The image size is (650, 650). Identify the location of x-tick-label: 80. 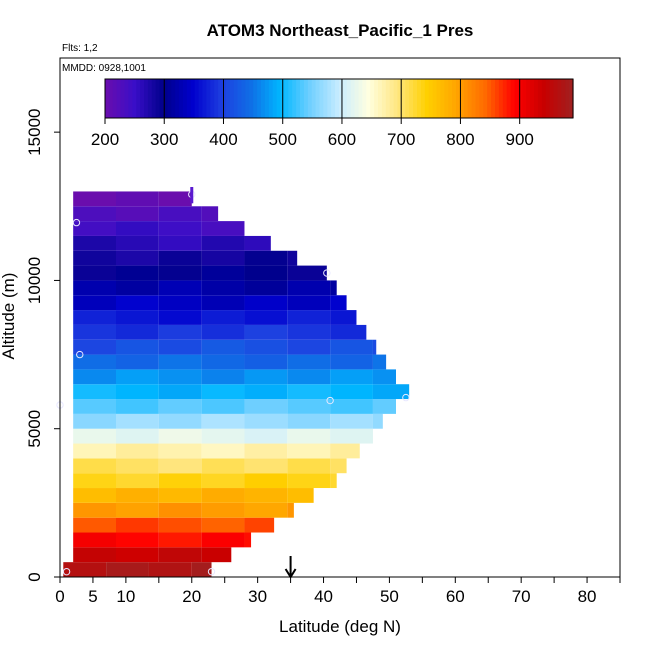
(587, 596).